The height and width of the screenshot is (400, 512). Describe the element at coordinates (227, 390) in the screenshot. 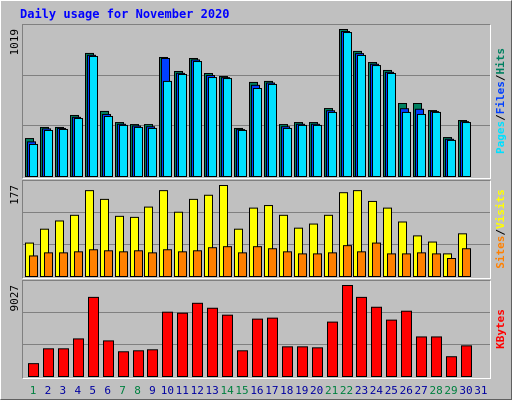

I see `x-tick-label: 14` at that location.